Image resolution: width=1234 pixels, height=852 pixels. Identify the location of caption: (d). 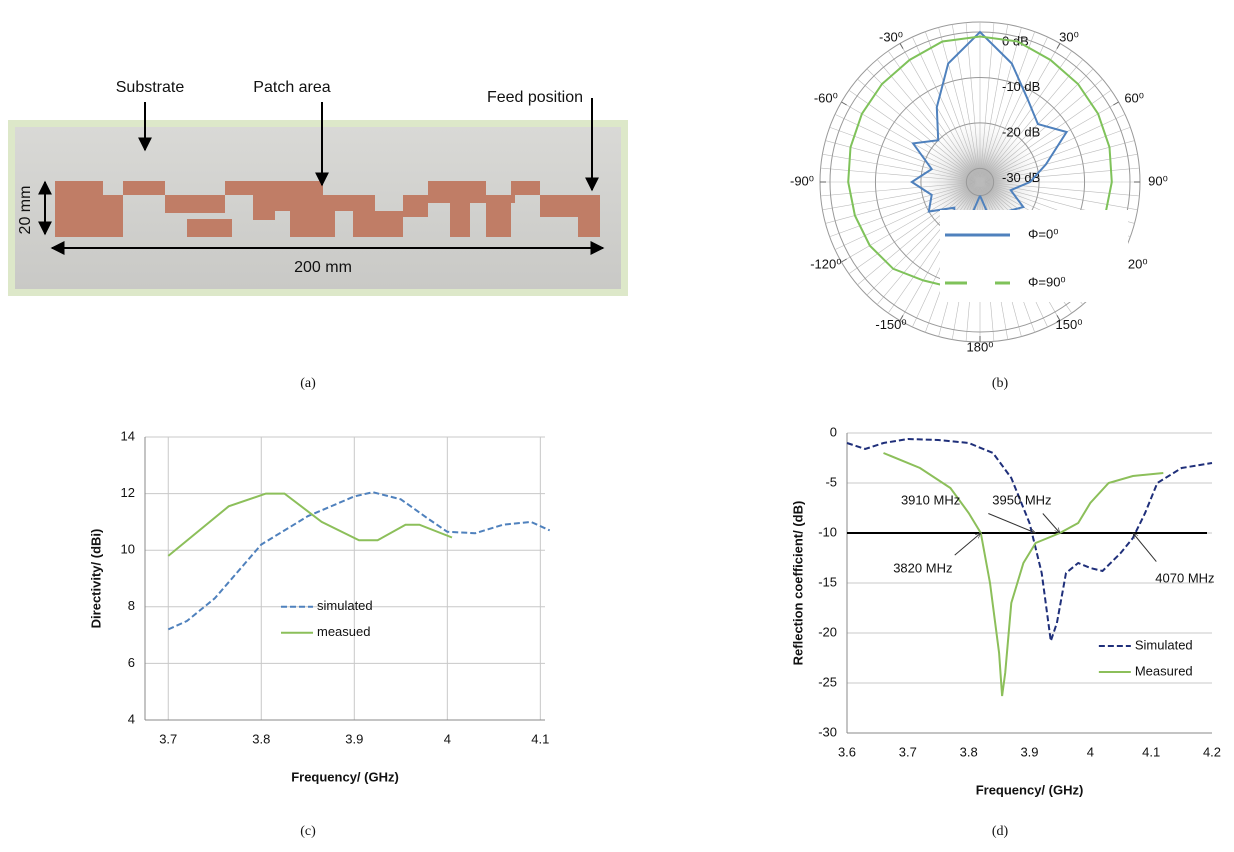
(1000, 831).